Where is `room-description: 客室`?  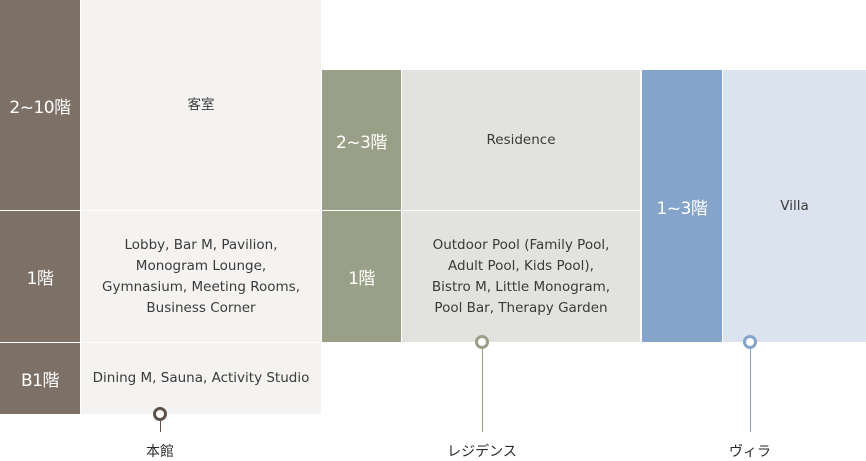
room-description: 客室 is located at coordinates (201, 104).